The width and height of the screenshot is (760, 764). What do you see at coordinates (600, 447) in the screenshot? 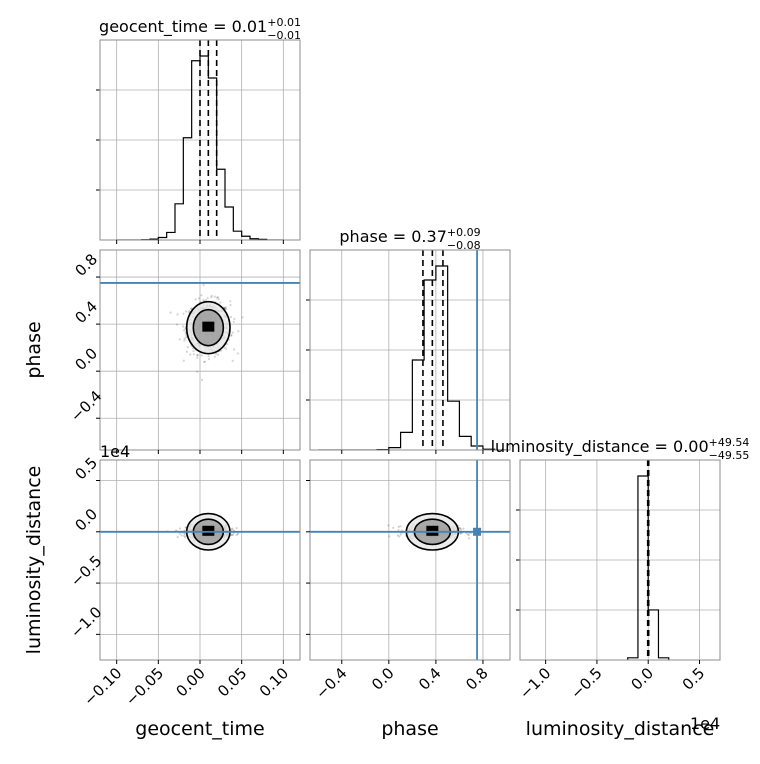
I see `title-main: luminosity_distance = 0.00` at bounding box center [600, 447].